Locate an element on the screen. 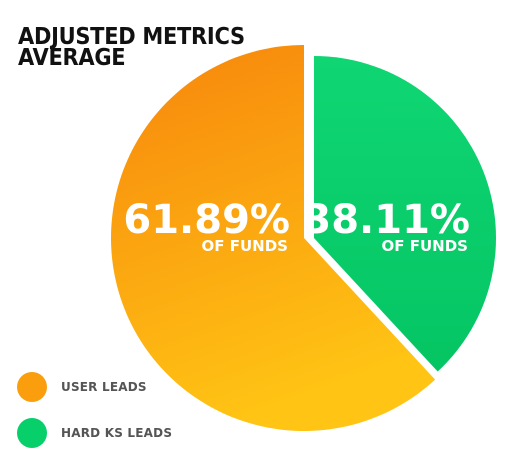  chart-title: ADJUSTED METRICS AVERAGE is located at coordinates (131, 46).